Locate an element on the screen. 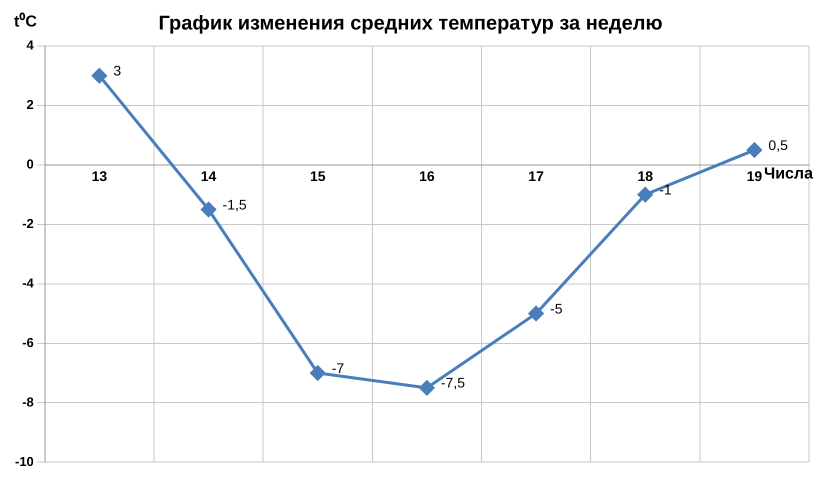 The image size is (827, 481). data-label: -5 is located at coordinates (556, 308).